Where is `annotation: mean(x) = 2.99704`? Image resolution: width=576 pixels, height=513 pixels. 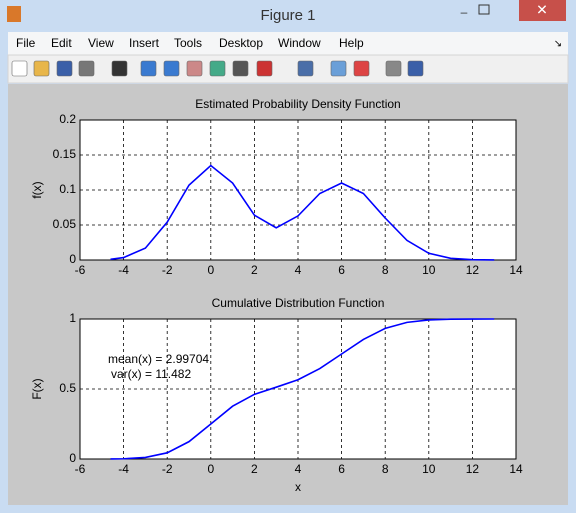
annotation: mean(x) = 2.99704 is located at coordinates (158, 359).